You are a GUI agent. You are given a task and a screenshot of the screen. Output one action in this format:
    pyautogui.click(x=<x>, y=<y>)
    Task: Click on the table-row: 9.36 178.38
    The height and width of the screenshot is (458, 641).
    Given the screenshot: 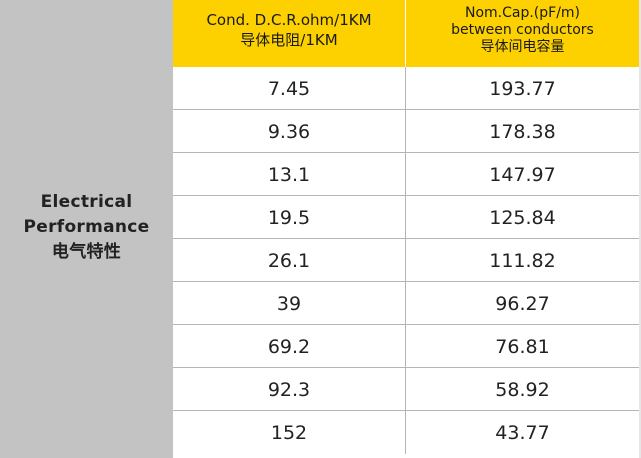 What is the action you would take?
    pyautogui.click(x=406, y=131)
    